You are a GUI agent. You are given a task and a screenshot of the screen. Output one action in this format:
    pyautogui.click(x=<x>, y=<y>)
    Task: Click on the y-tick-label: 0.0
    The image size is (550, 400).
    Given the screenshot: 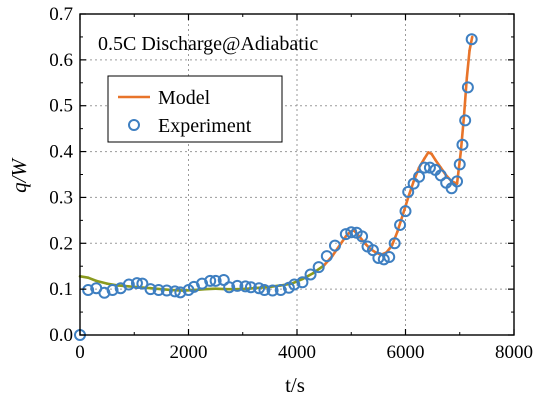 What is the action you would take?
    pyautogui.click(x=61, y=335)
    